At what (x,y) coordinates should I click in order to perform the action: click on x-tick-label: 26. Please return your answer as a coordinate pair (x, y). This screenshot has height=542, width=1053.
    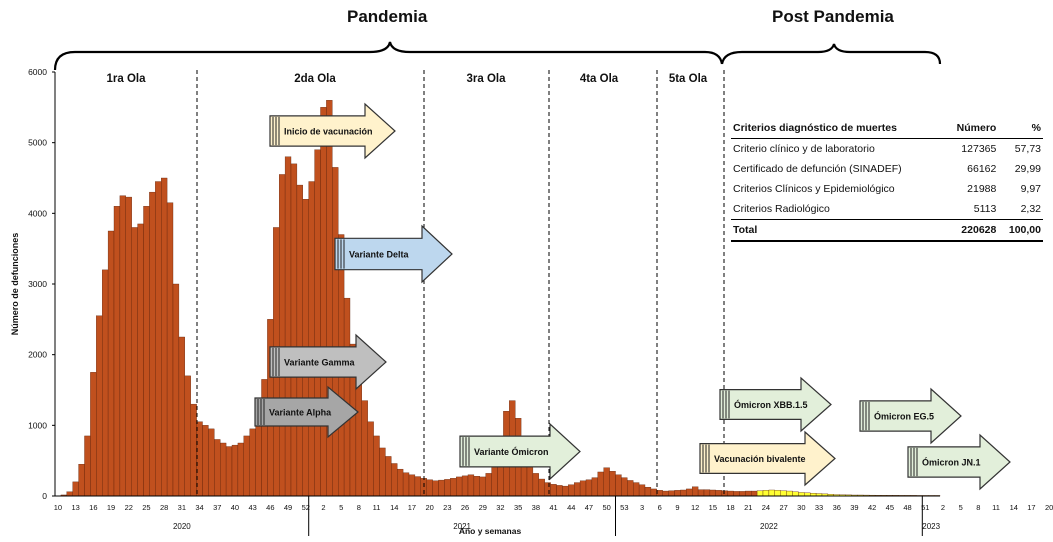
    Looking at the image, I should click on (465, 507).